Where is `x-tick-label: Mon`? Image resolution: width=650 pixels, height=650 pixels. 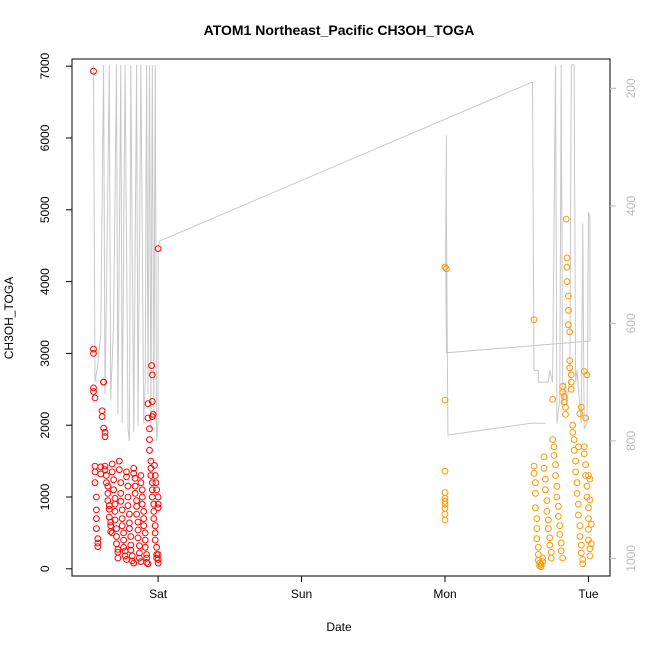
x-tick-label: Mon is located at coordinates (444, 594).